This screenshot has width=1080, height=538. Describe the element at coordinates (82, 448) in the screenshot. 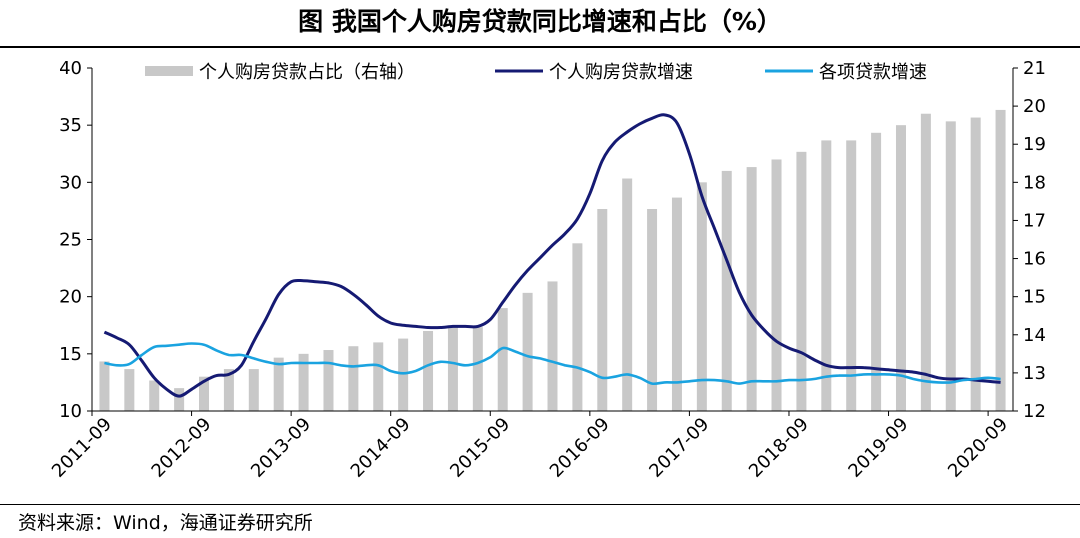

I see `x-tick-label: 2011-09` at that location.